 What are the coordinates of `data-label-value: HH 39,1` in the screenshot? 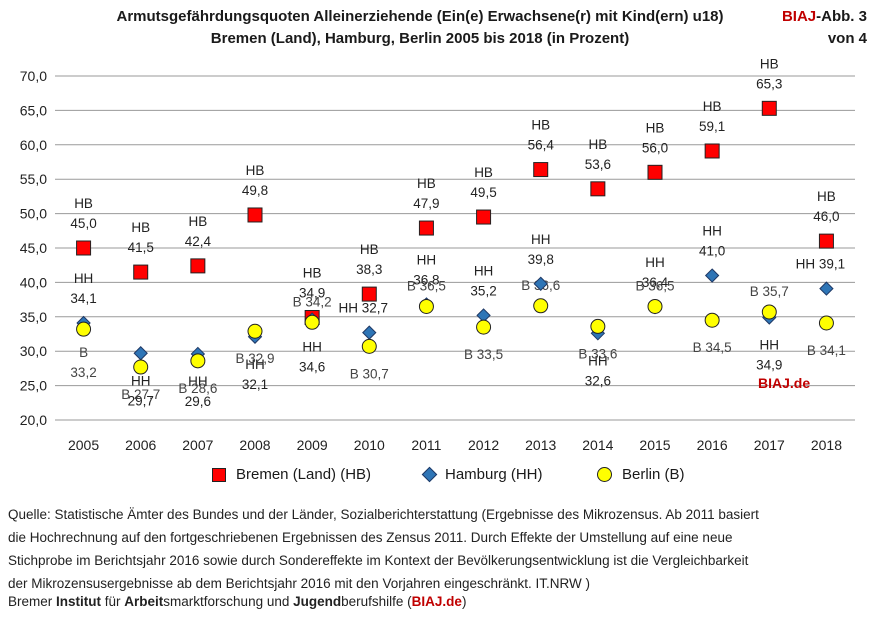 It's located at (821, 264).